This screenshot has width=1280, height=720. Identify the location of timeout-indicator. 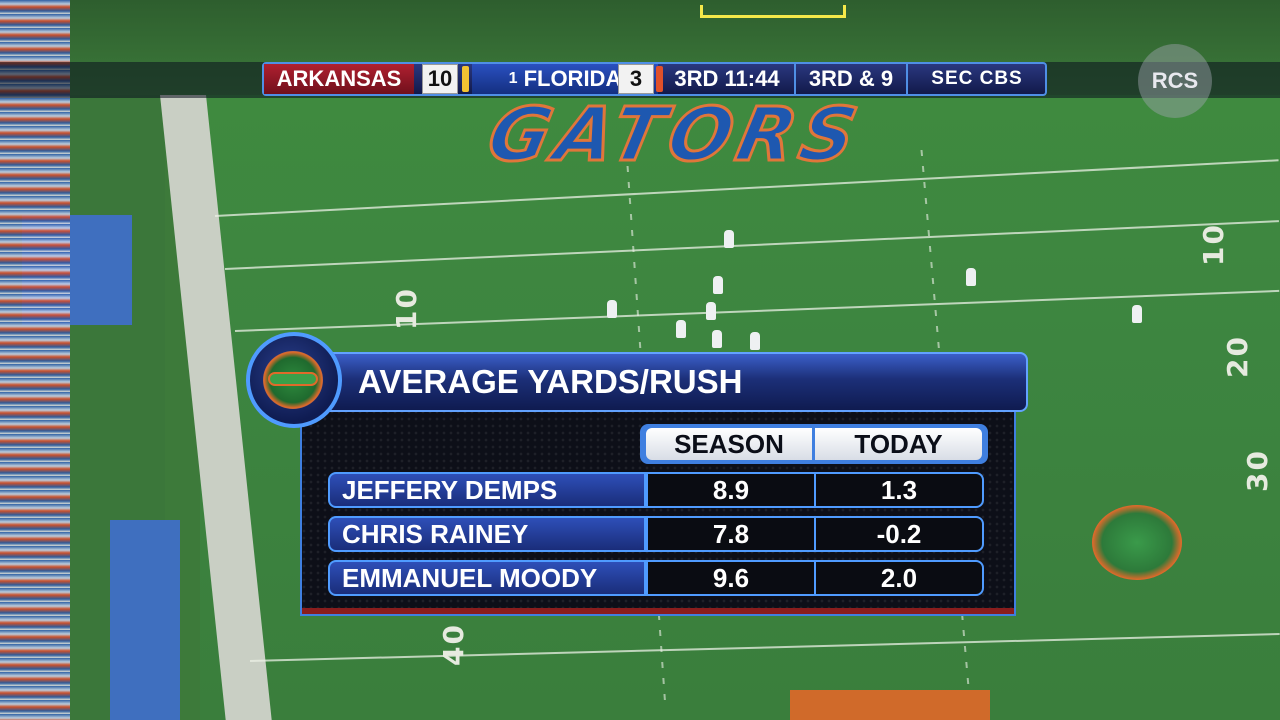
(659, 79).